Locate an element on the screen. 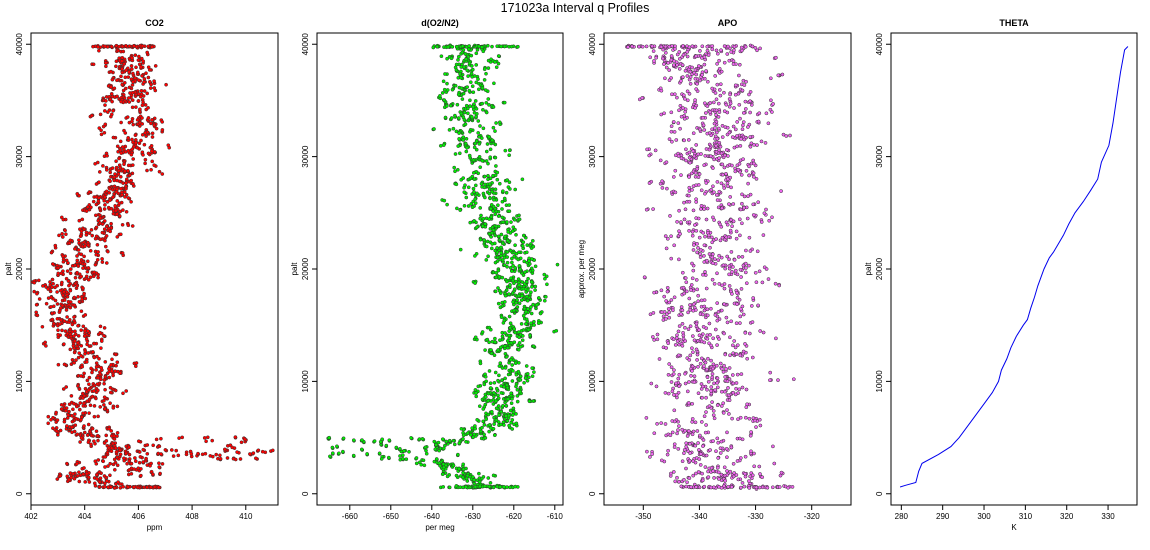 This screenshot has width=1150, height=550. x-tick-label: -640 is located at coordinates (432, 516).